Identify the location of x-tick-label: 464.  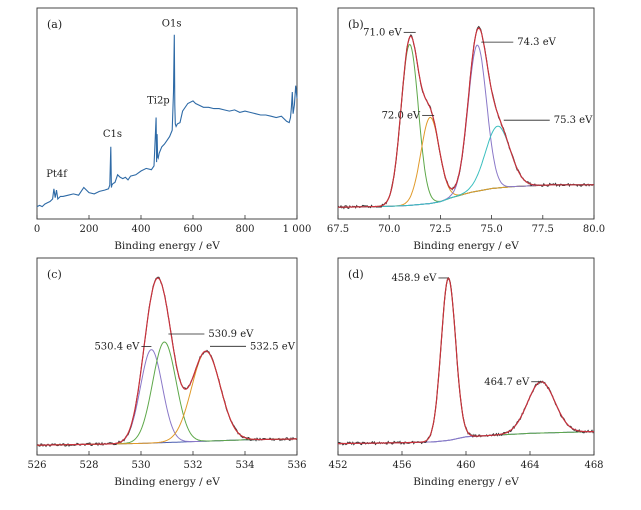
(529, 465).